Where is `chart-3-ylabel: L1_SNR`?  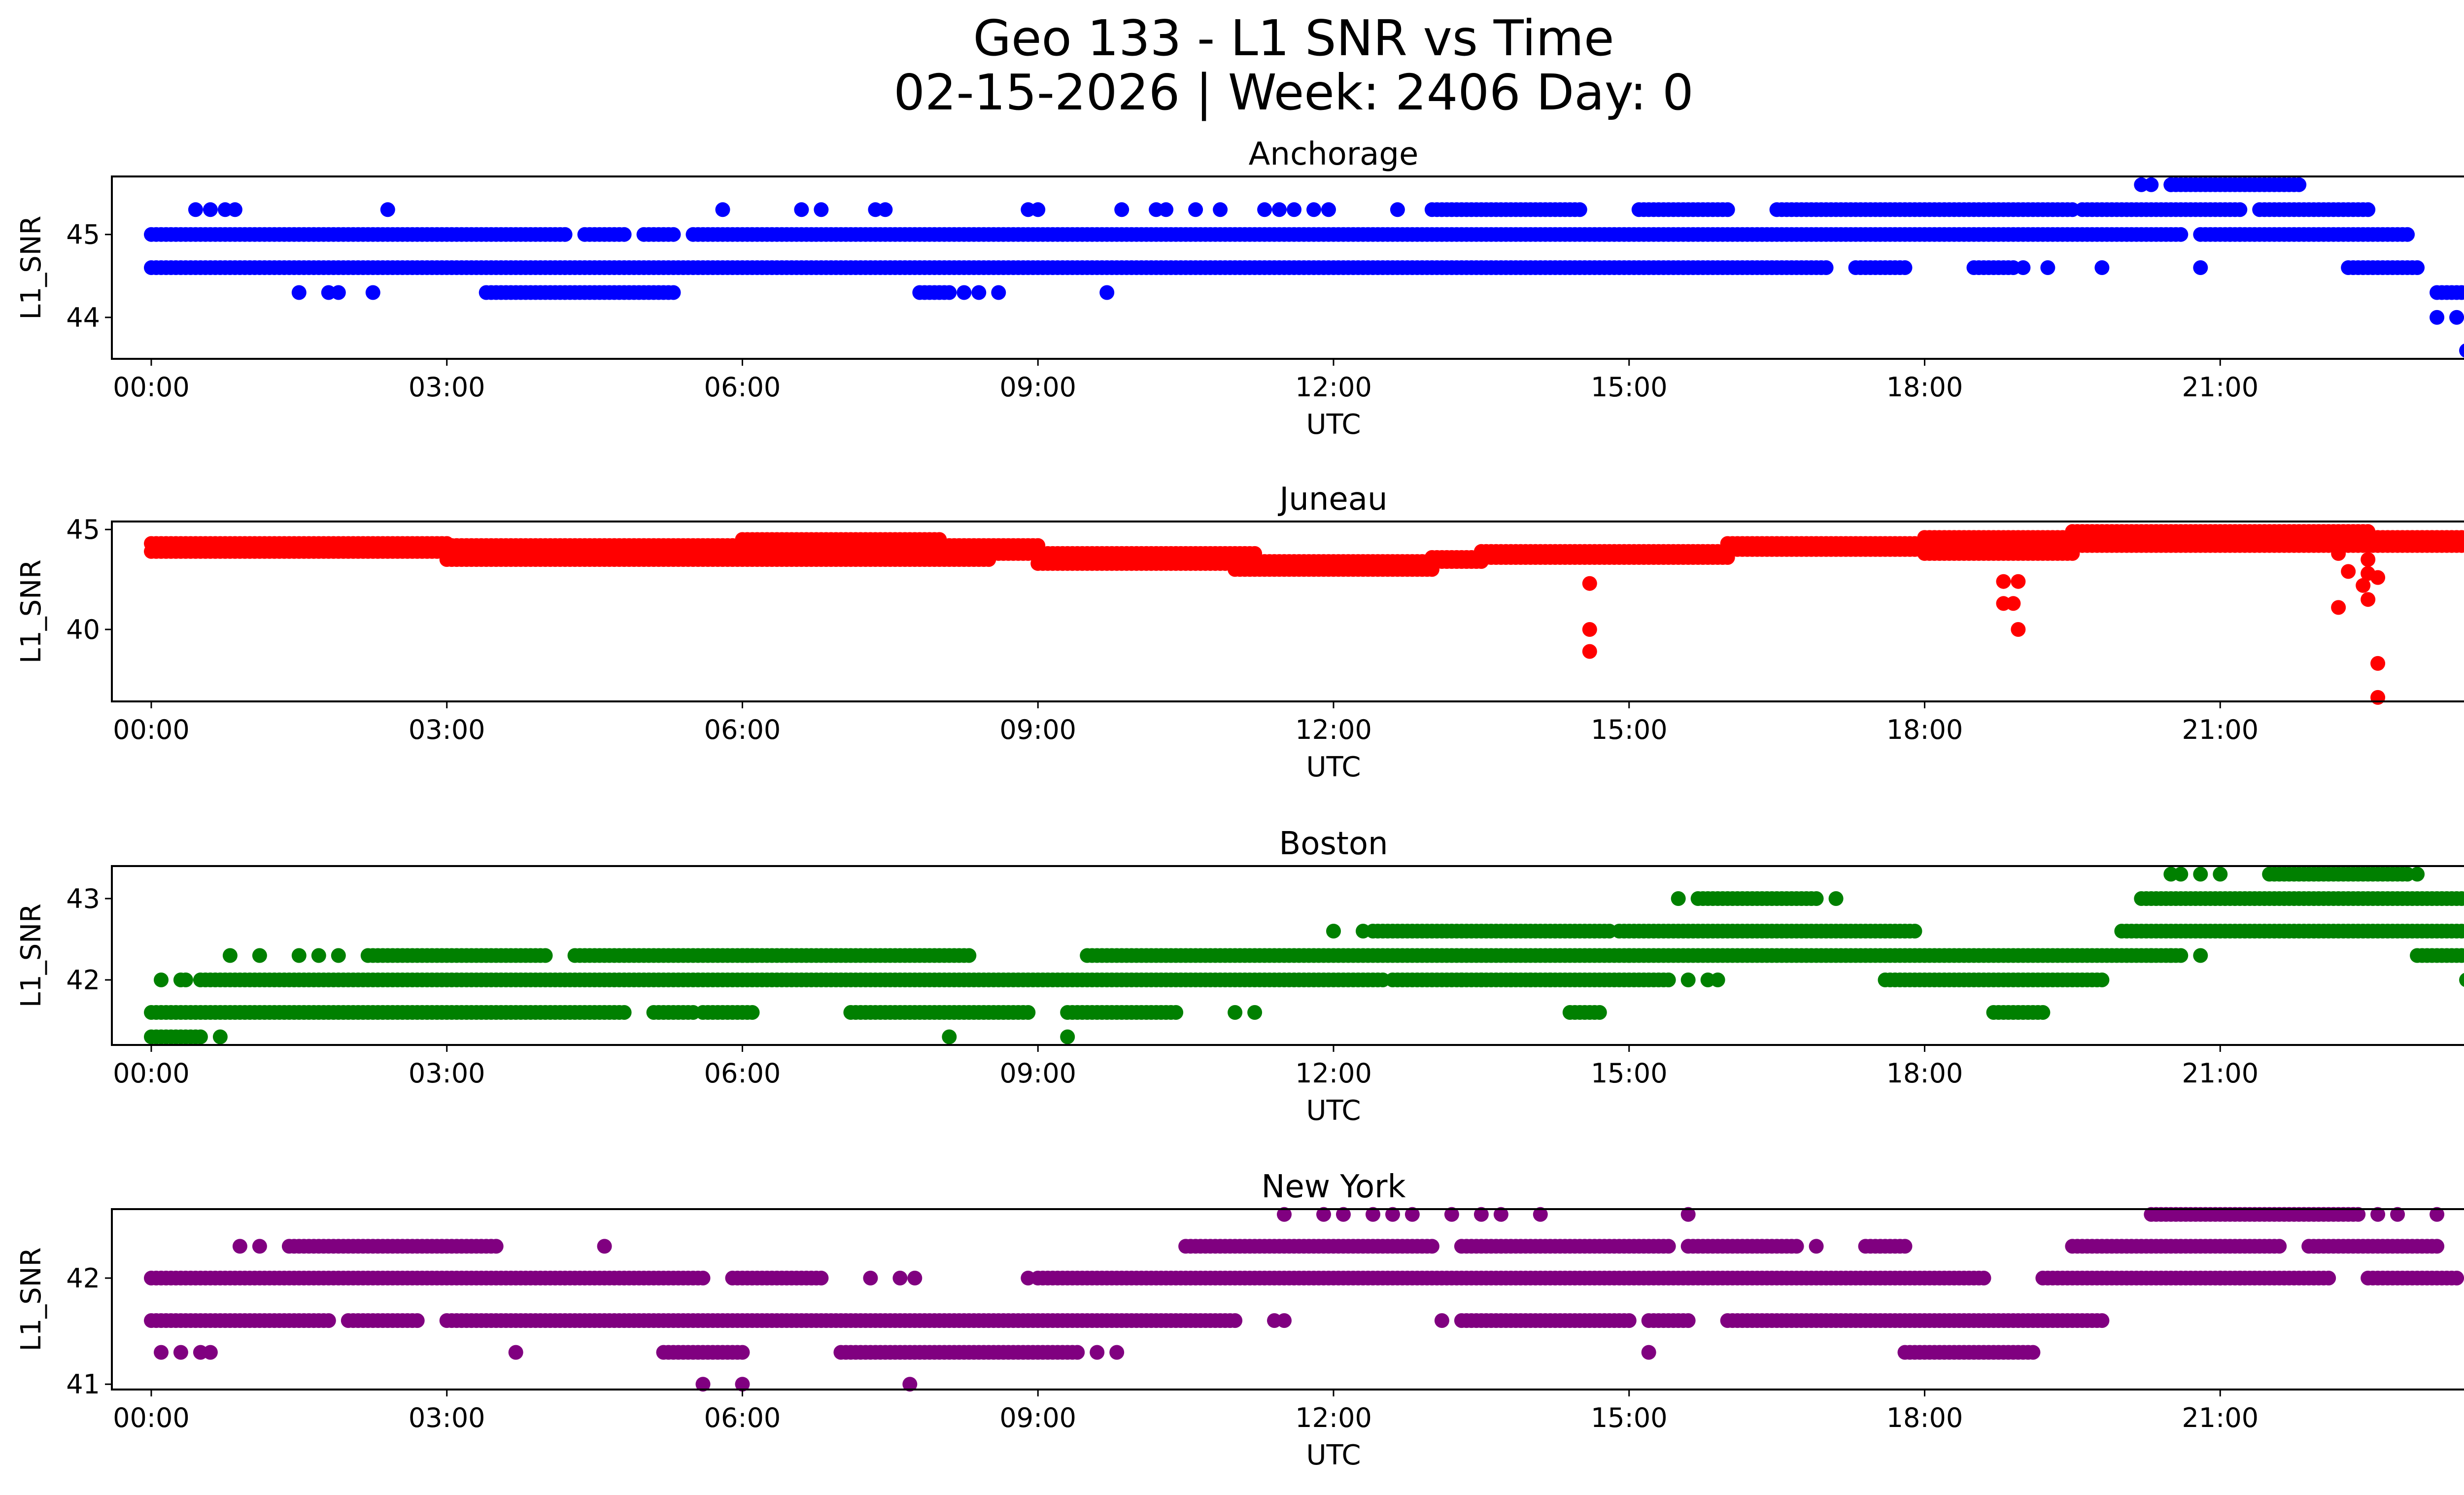
chart-3-ylabel: L1_SNR is located at coordinates (31, 1299).